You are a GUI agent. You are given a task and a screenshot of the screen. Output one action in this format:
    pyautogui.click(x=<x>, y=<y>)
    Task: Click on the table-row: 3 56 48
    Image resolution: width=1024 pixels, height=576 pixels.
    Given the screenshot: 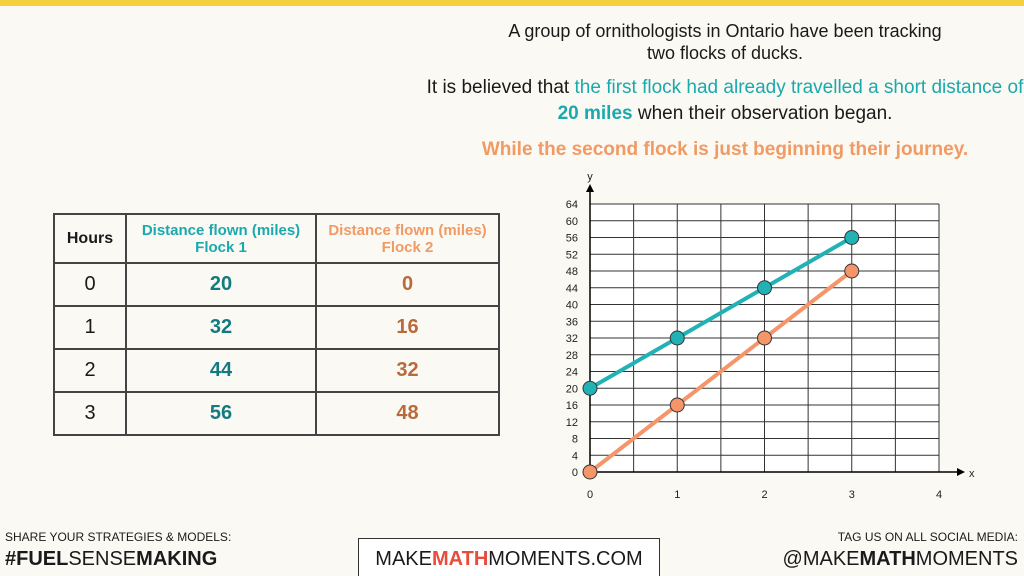 What is the action you would take?
    pyautogui.click(x=276, y=413)
    